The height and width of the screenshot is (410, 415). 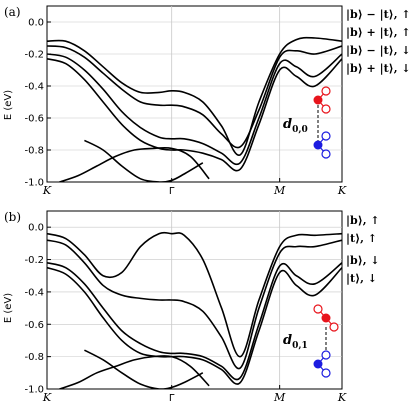 I want to click on panel-a-y-tick-label-5: -1.0, so click(x=34, y=183).